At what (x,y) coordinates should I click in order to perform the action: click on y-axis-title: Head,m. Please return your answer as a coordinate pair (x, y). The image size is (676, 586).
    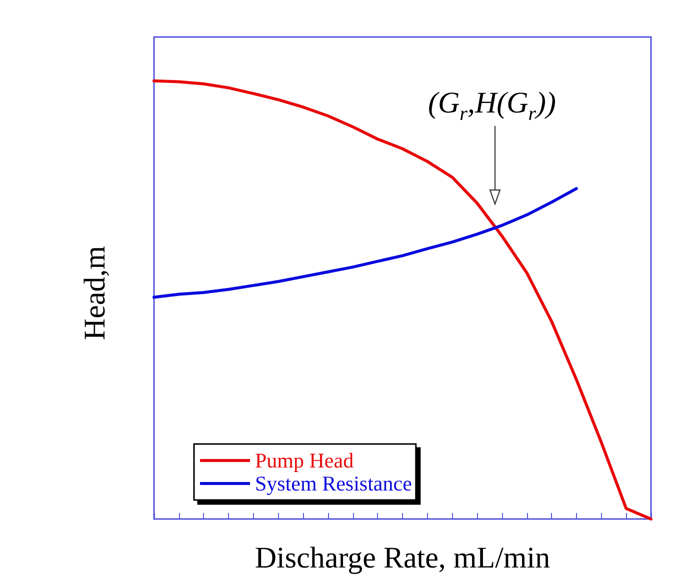
    Looking at the image, I should click on (95, 293).